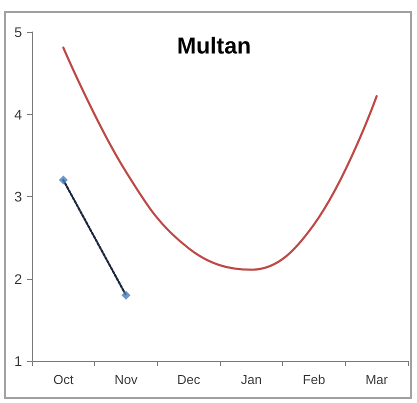  Describe the element at coordinates (63, 379) in the screenshot. I see `x-tick-label: Oct` at that location.